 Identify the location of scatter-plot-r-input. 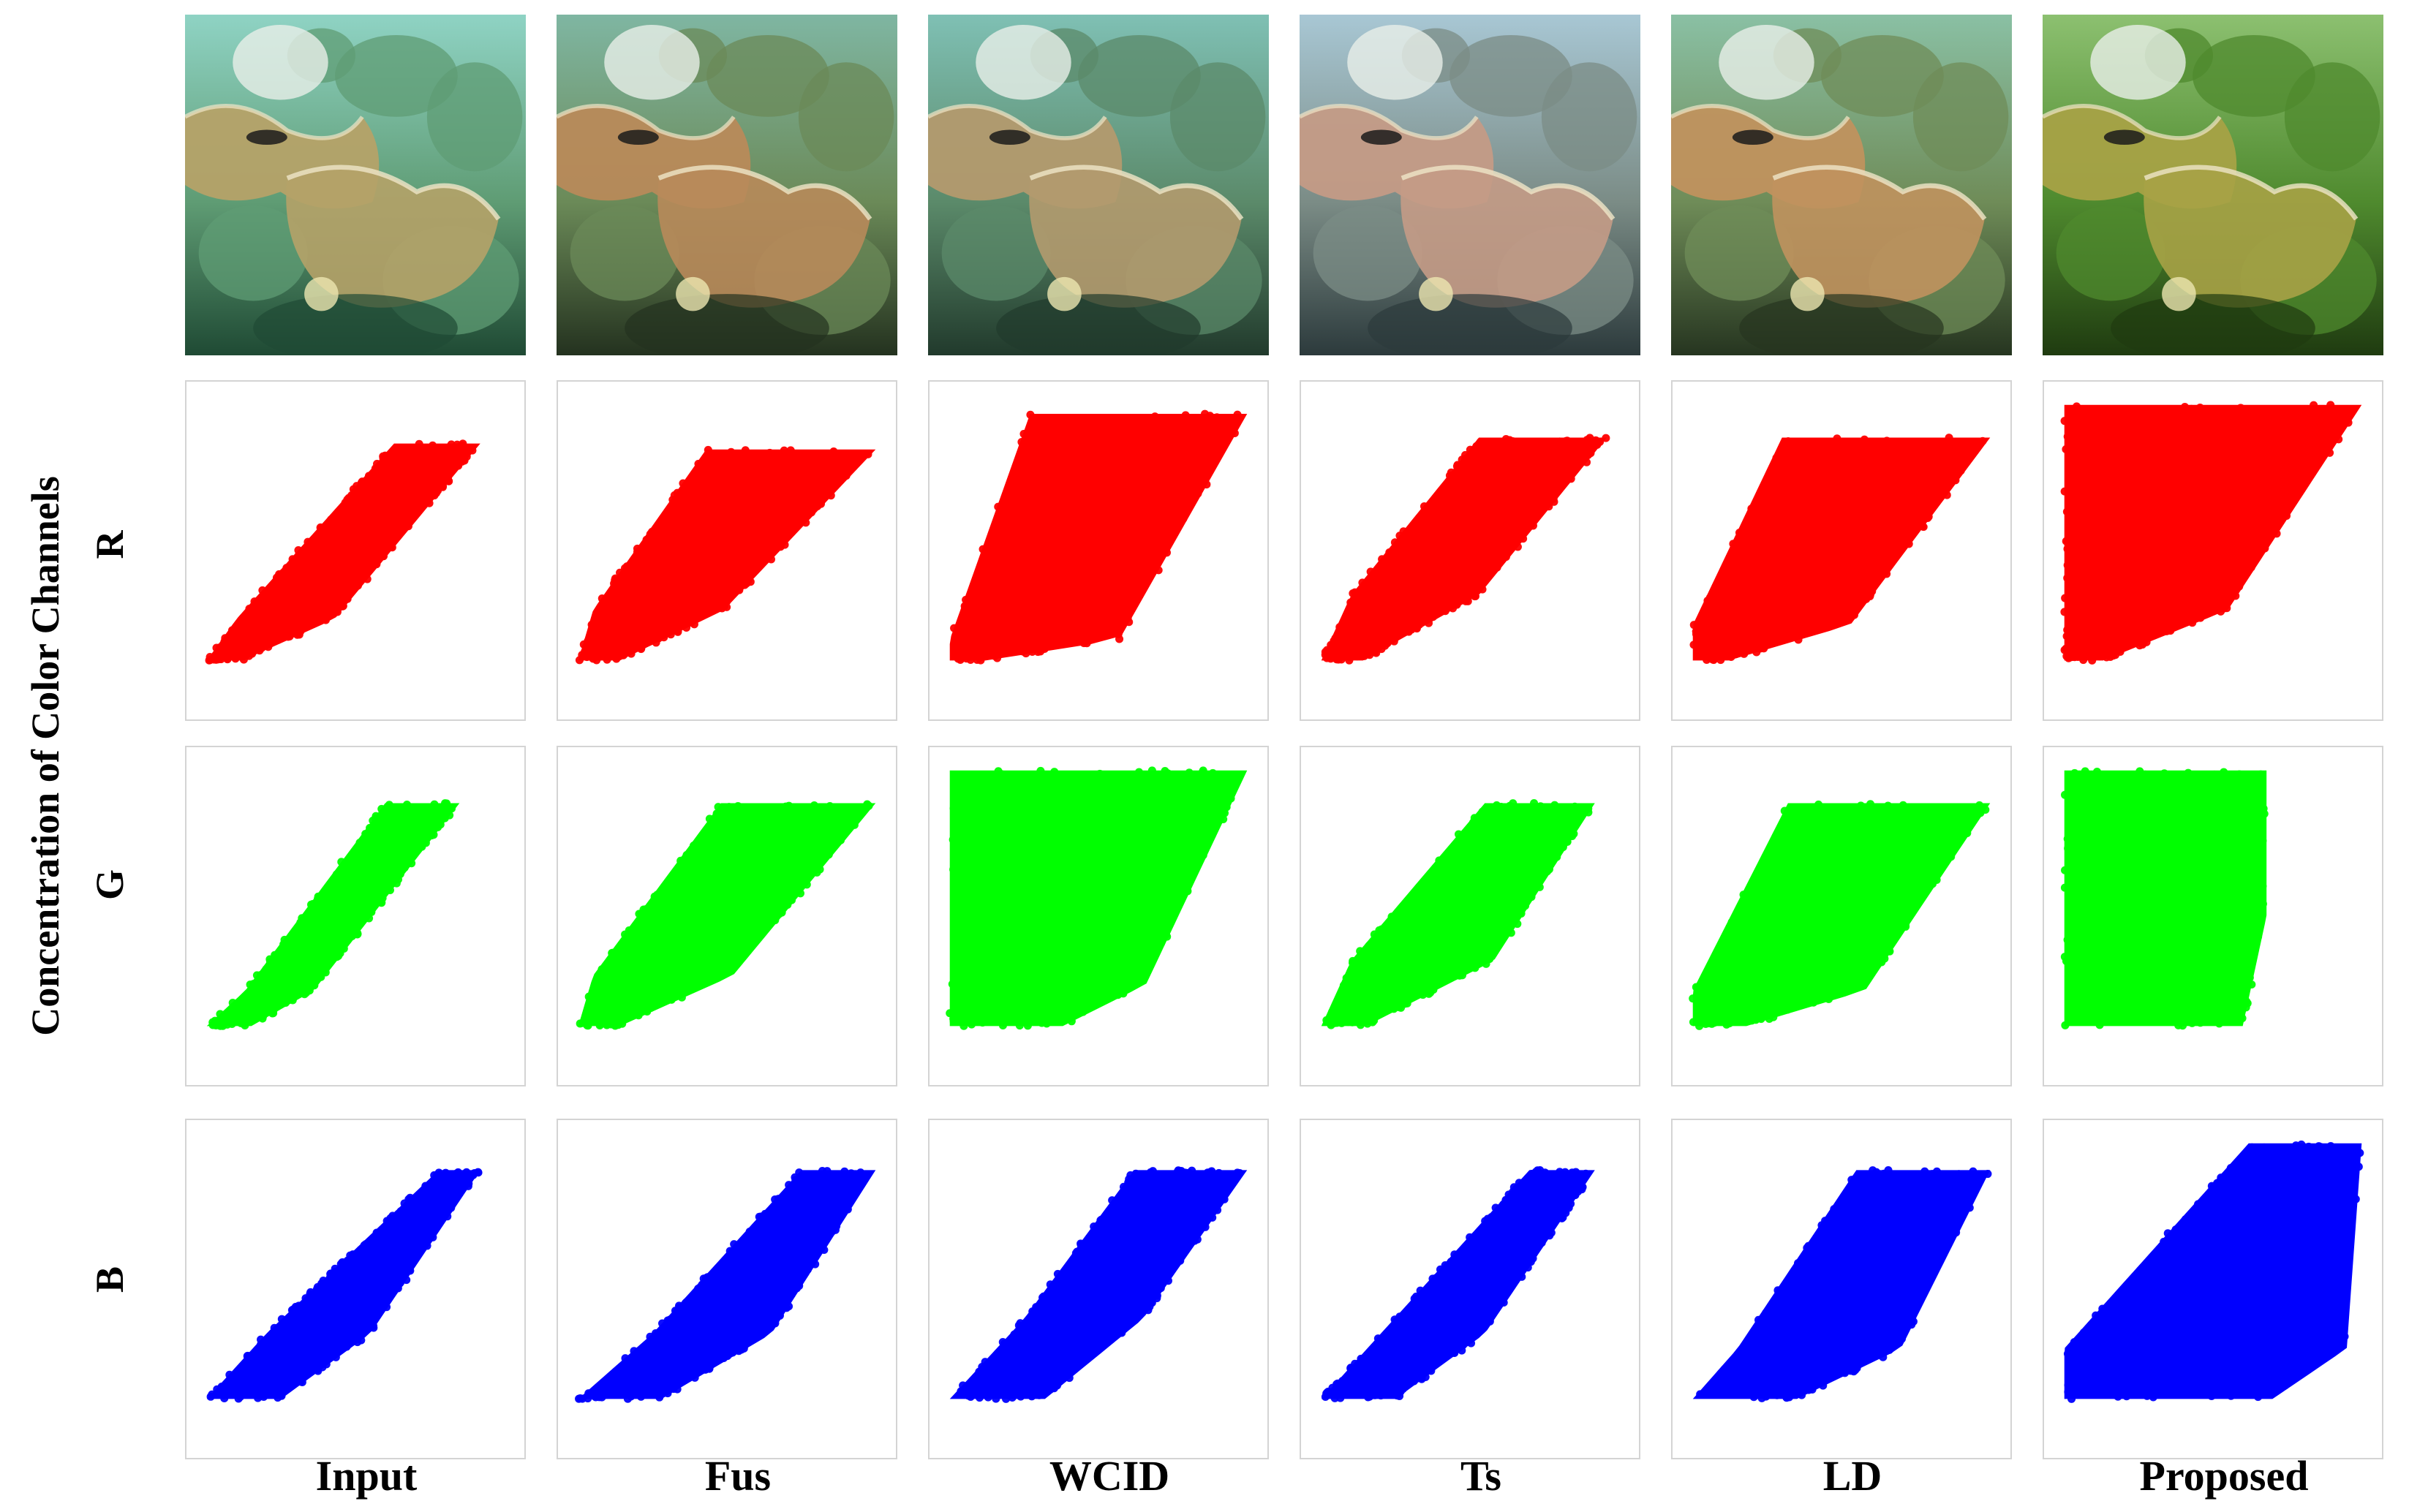
(355, 550).